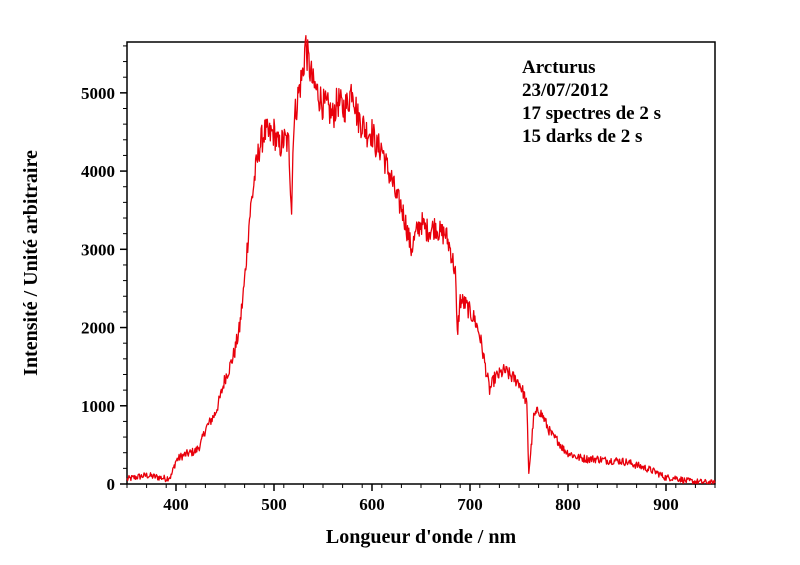 Image resolution: width=800 pixels, height=565 pixels. What do you see at coordinates (582, 136) in the screenshot?
I see `annotation-darks: 15 darks de 2 s` at bounding box center [582, 136].